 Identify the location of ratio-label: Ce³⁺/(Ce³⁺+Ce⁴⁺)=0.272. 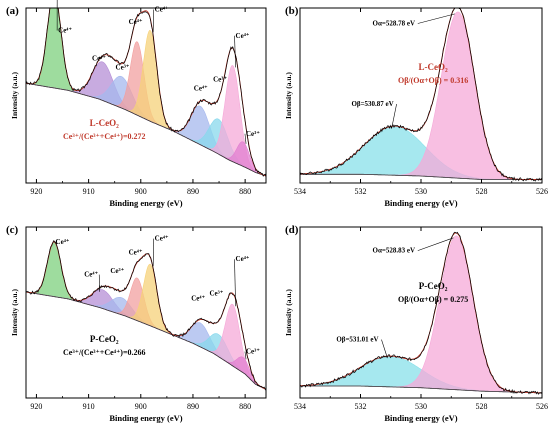
(104, 136).